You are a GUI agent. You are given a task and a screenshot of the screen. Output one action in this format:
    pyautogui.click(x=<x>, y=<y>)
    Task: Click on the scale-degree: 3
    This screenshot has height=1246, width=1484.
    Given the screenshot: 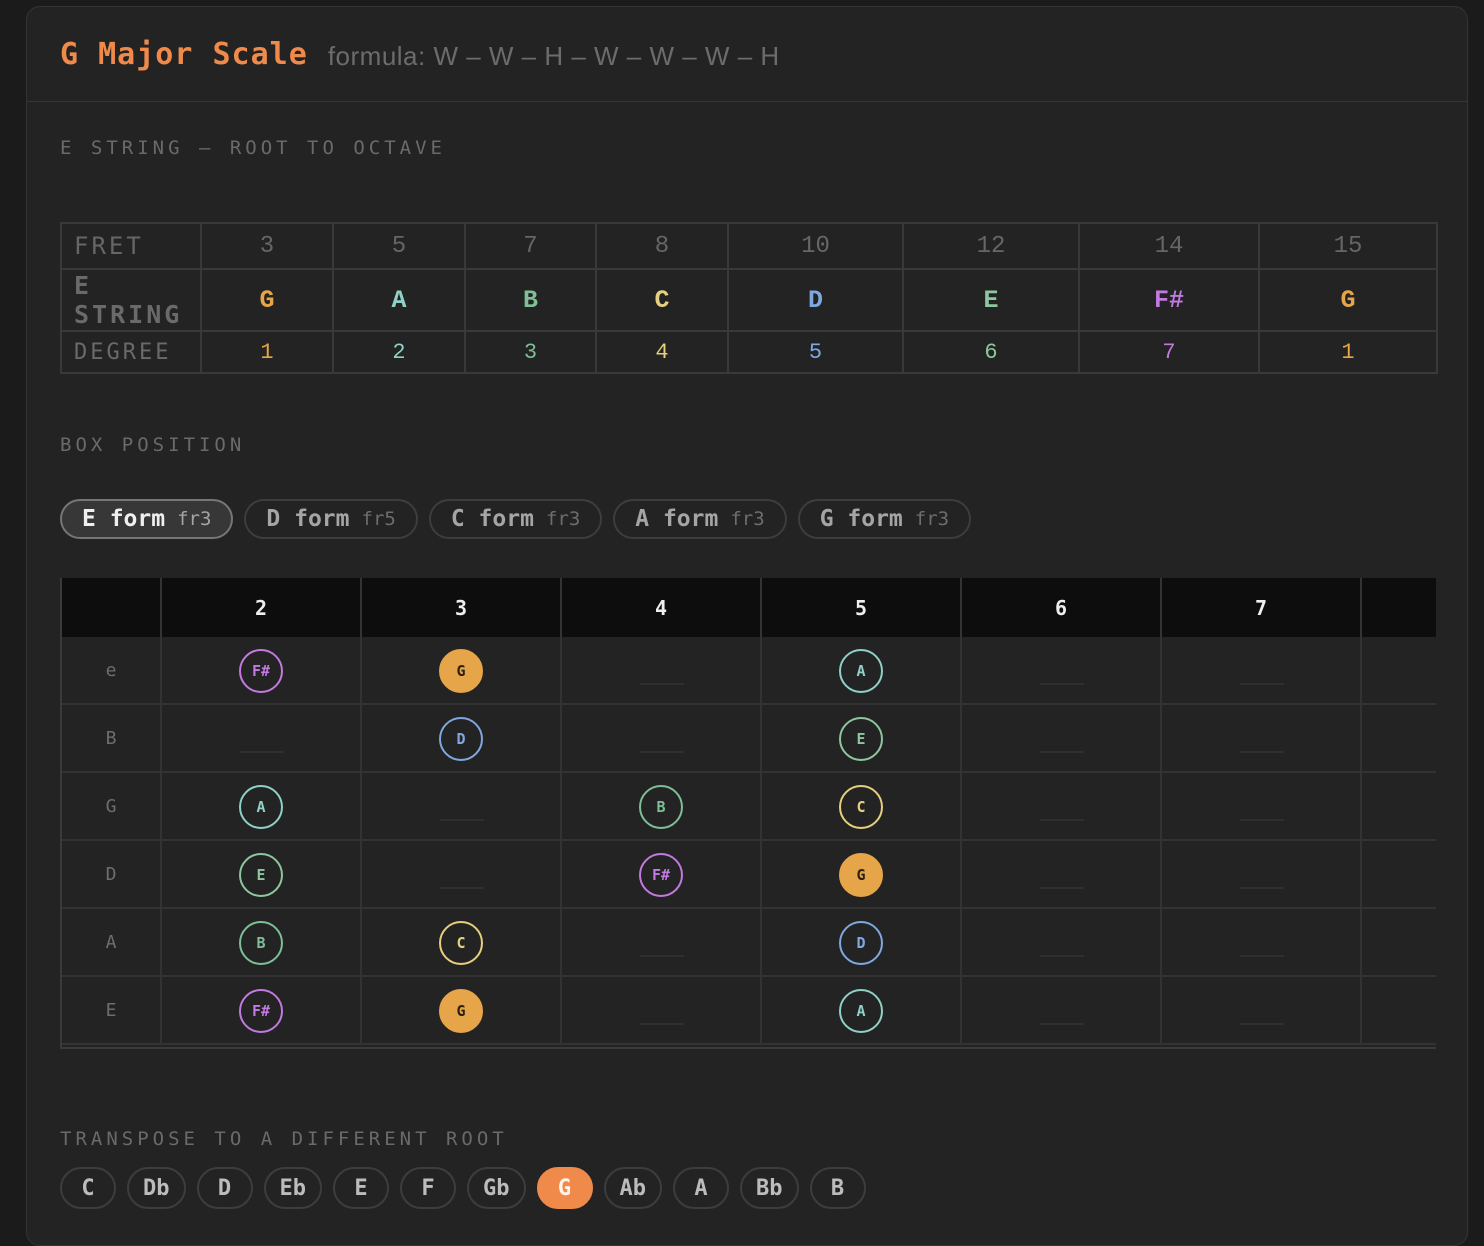 What is the action you would take?
    pyautogui.click(x=530, y=352)
    